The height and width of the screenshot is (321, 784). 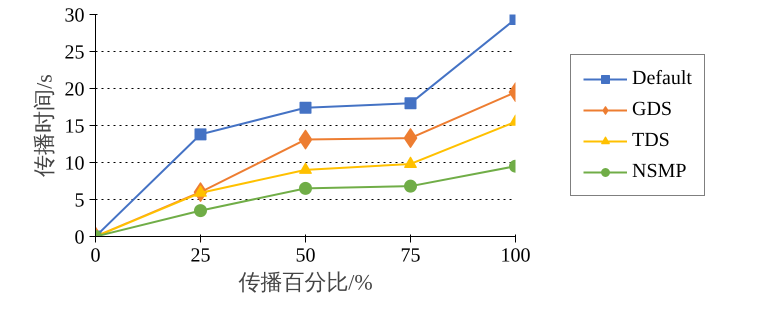 What do you see at coordinates (74, 163) in the screenshot?
I see `y-tick-label: 10` at bounding box center [74, 163].